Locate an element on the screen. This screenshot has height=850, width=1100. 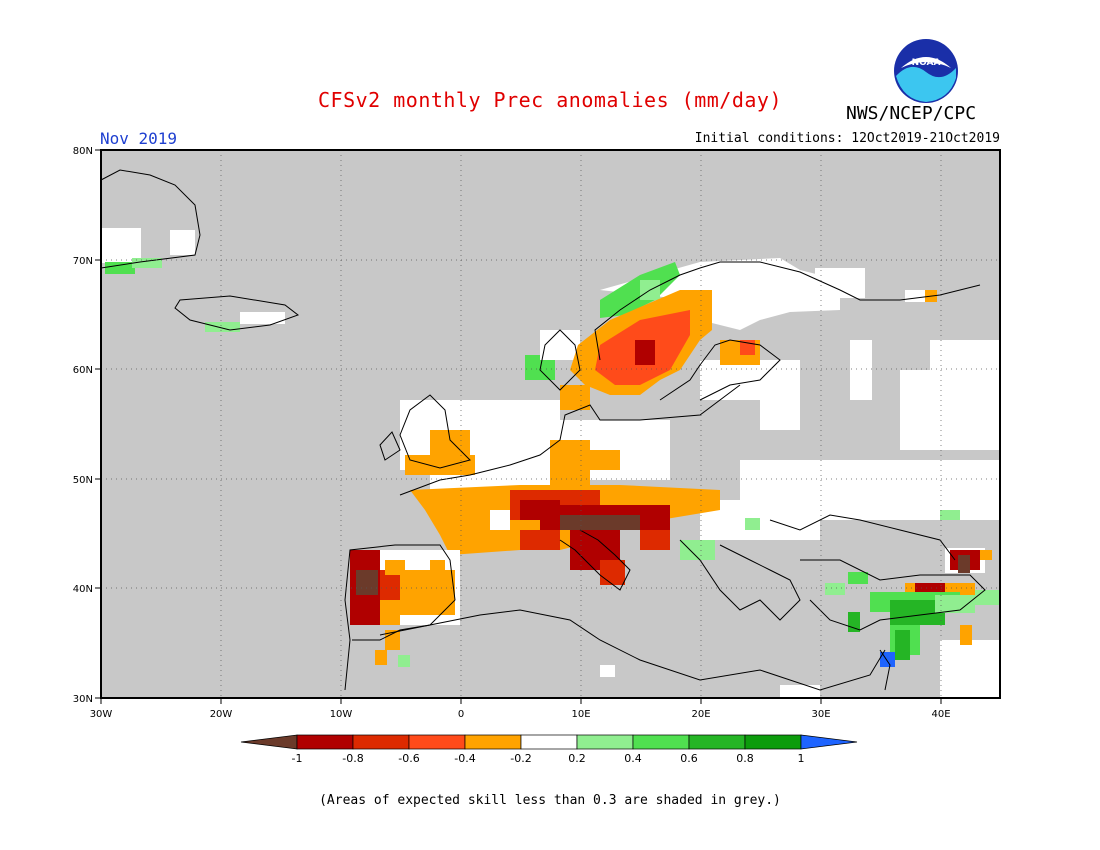
lon-label: 20W is located at coordinates (221, 714).